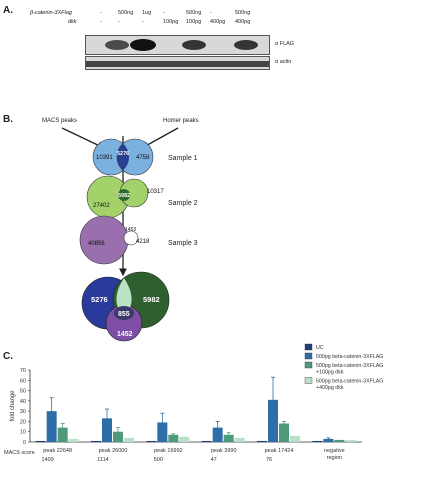 Image resolution: width=430 pixels, height=500 pixels. Describe the element at coordinates (330, 388) in the screenshot. I see `legend-label: +400pg dkk` at that location.